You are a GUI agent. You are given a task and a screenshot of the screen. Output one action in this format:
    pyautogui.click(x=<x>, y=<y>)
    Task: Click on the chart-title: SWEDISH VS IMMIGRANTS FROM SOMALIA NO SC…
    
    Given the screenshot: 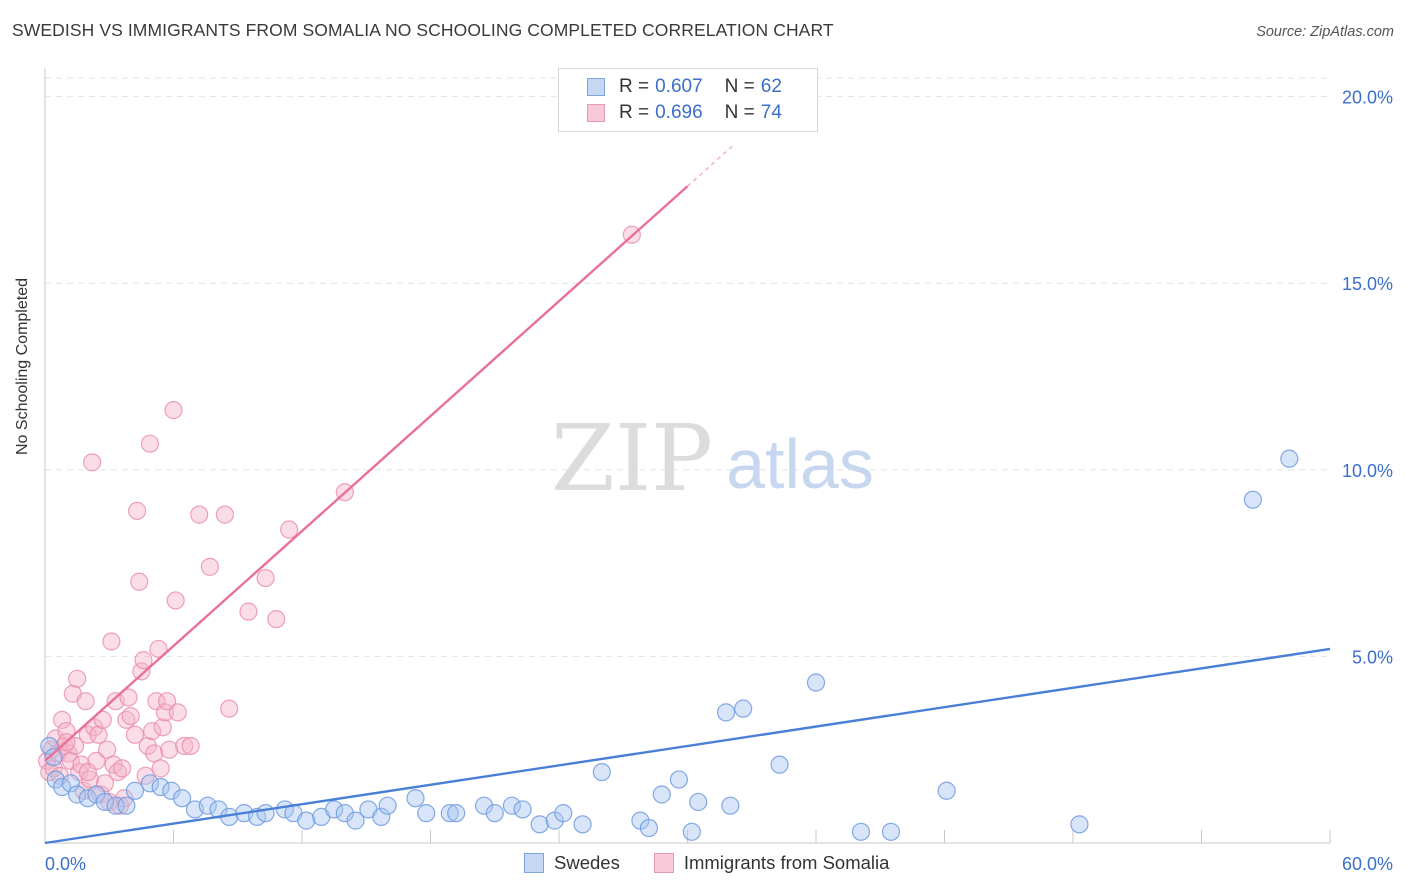 What is the action you would take?
    pyautogui.click(x=423, y=30)
    